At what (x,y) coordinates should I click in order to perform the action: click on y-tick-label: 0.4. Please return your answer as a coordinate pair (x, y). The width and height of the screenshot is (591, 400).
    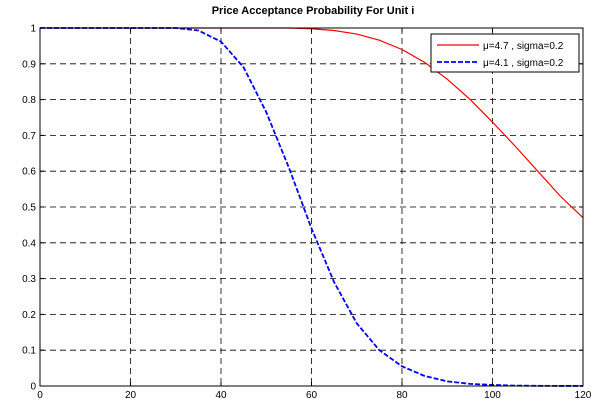
    Looking at the image, I should click on (29, 243).